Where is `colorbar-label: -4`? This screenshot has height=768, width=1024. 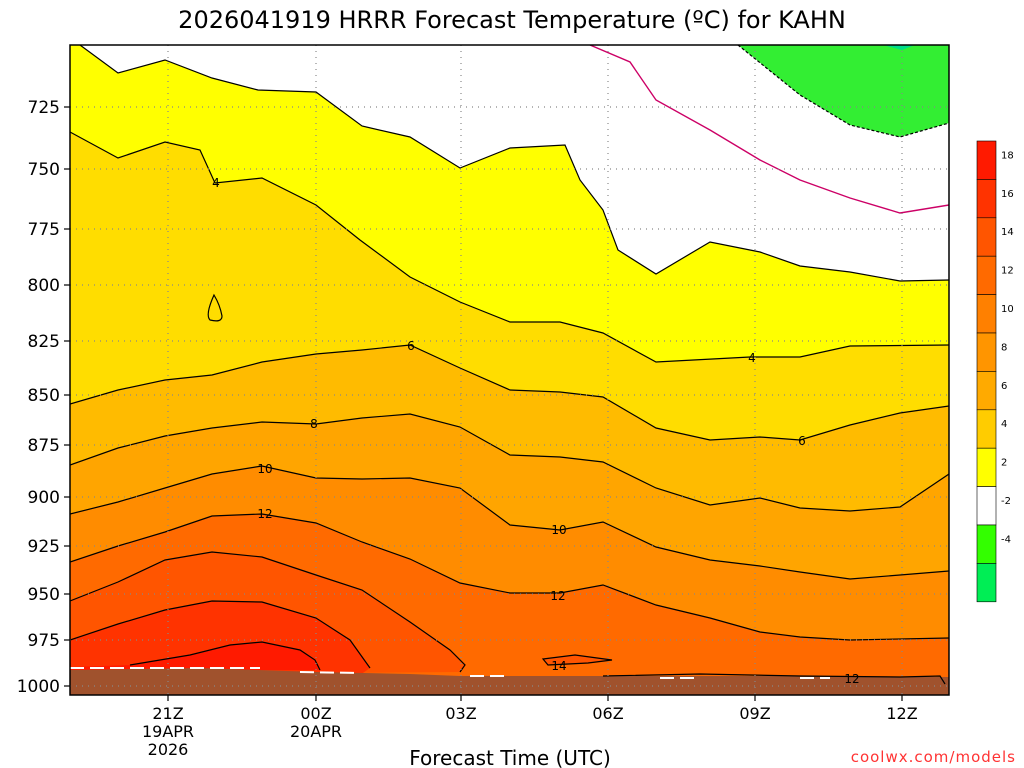 colorbar-label: -4 is located at coordinates (1006, 539).